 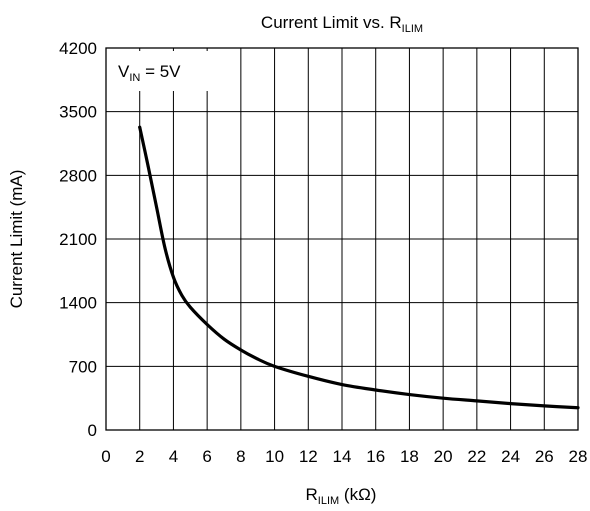 What do you see at coordinates (510, 456) in the screenshot?
I see `x-tick-label: 24` at bounding box center [510, 456].